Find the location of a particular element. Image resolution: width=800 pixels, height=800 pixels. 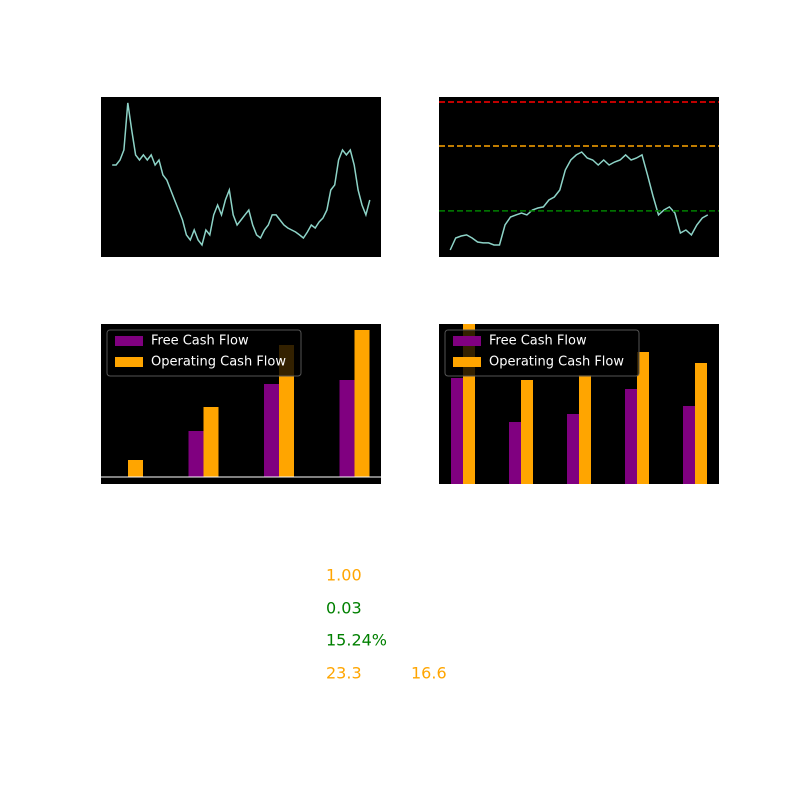

metric-text: 0.03 is located at coordinates (344, 608).